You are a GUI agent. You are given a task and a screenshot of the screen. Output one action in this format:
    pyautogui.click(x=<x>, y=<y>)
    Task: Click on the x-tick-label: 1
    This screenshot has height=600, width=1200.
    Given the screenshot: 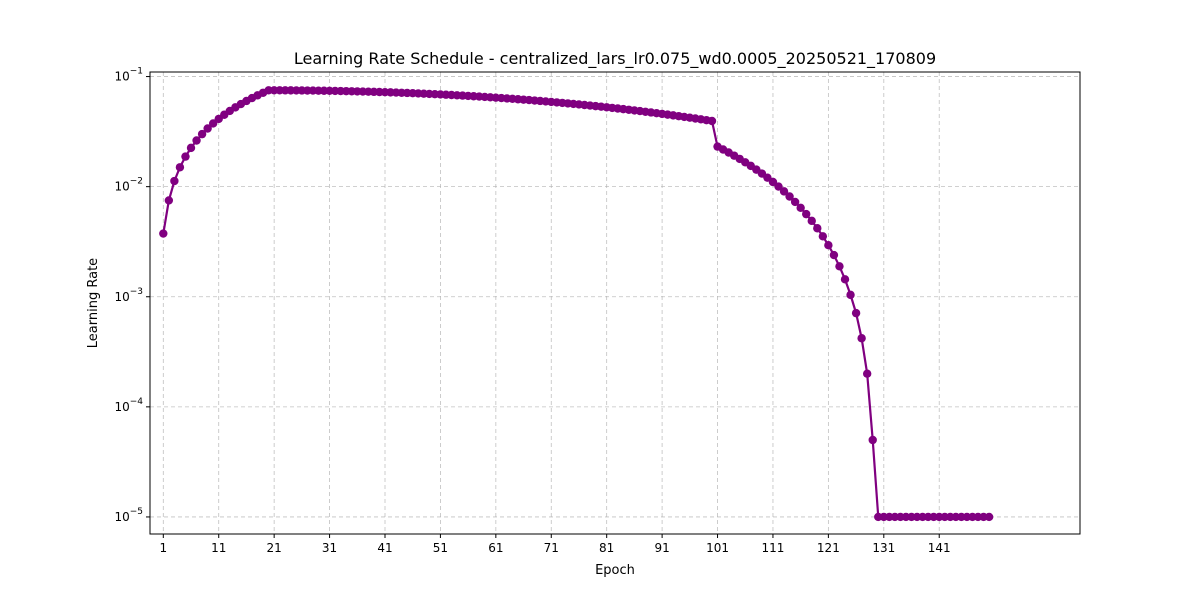 What is the action you would take?
    pyautogui.click(x=163, y=548)
    